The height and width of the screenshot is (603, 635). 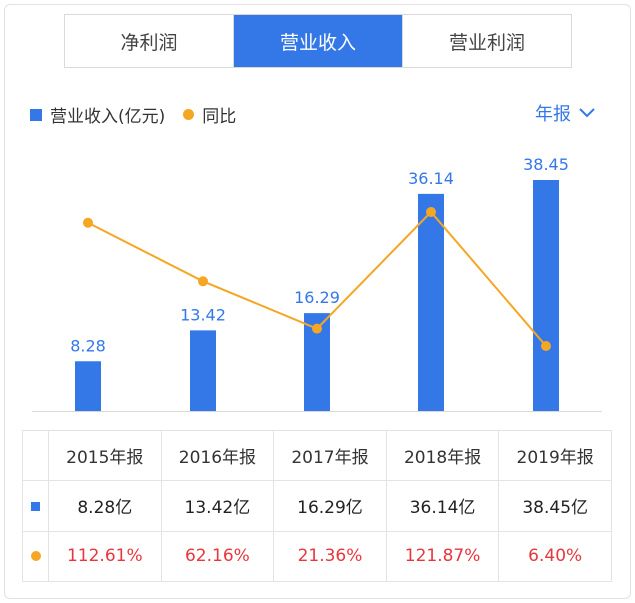 What do you see at coordinates (330, 506) in the screenshot?
I see `table-cell: 16.29亿` at bounding box center [330, 506].